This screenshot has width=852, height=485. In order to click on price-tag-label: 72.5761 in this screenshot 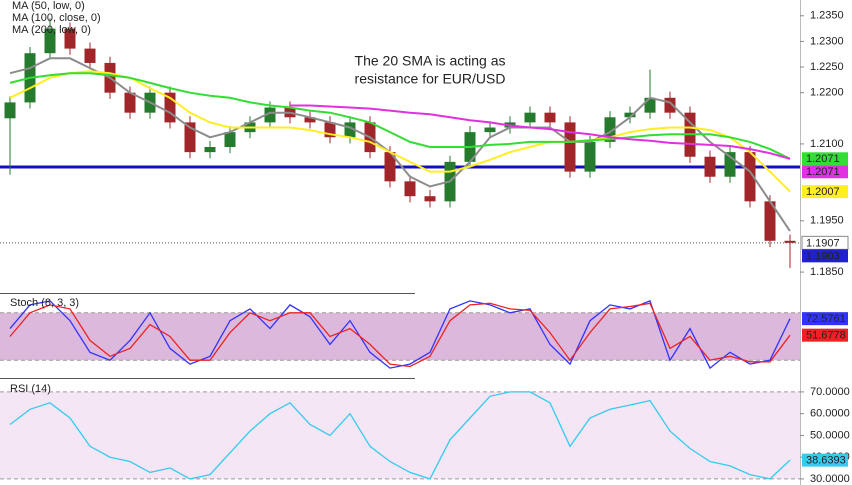, I will do `click(826, 319)`.